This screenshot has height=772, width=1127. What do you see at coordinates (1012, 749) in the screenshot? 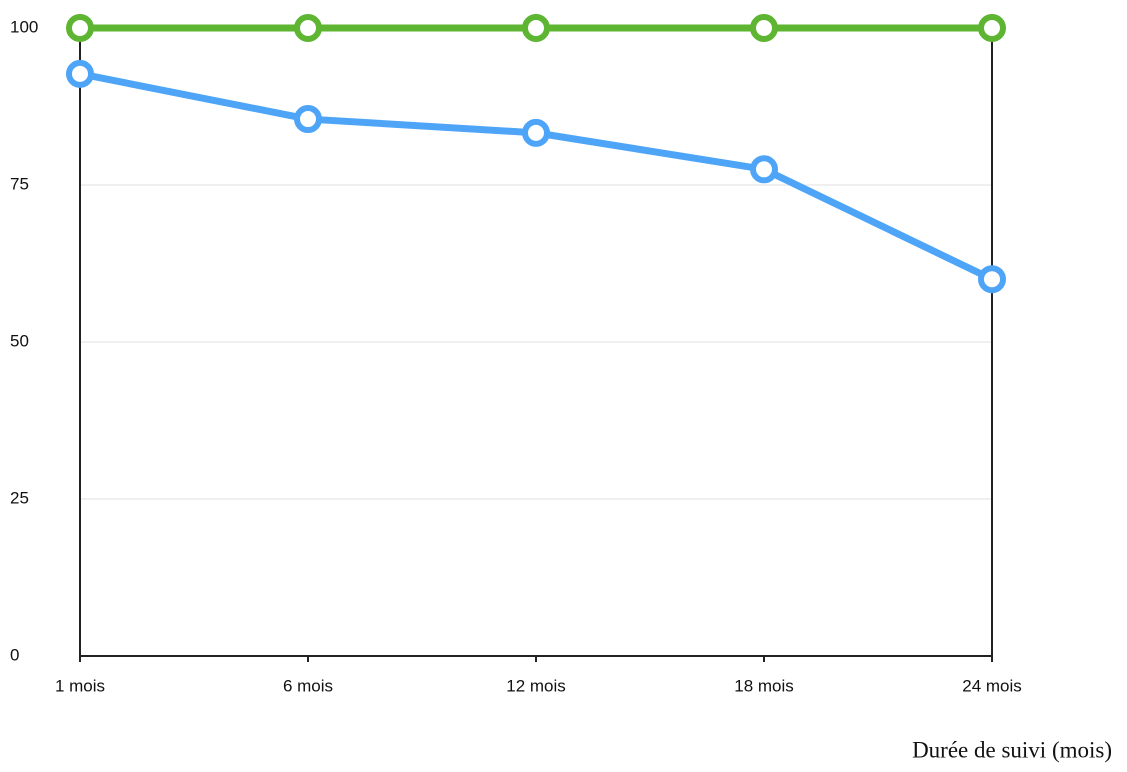
I see `x-axis-label: Durée de suivi (mois)` at bounding box center [1012, 749].